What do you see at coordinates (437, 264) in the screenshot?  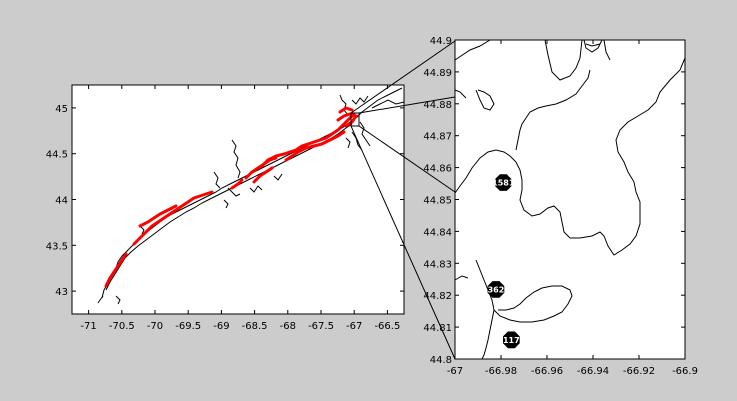 I see `inset-y-tick-label: 44.83` at bounding box center [437, 264].